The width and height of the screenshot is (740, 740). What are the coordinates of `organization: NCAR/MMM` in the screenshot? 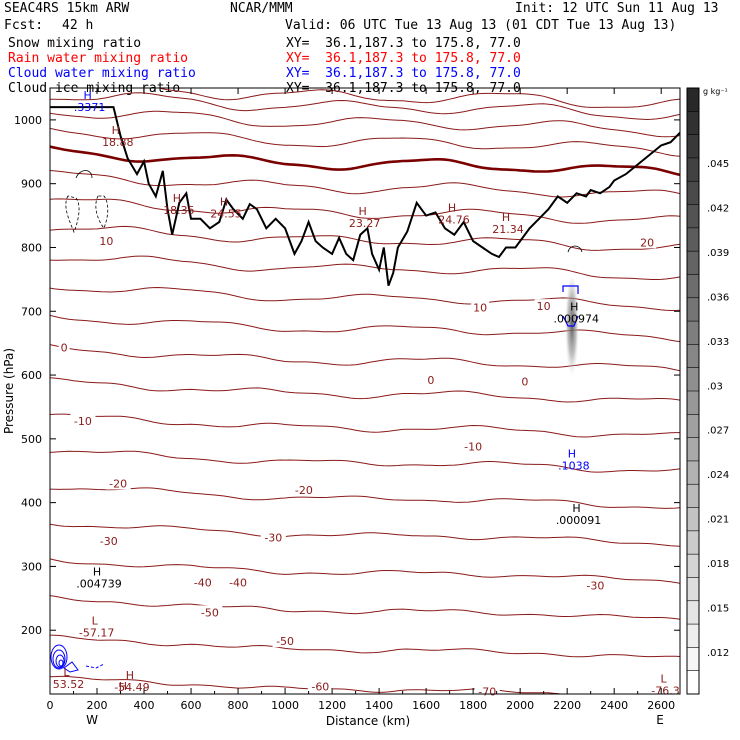 It's located at (261, 8).